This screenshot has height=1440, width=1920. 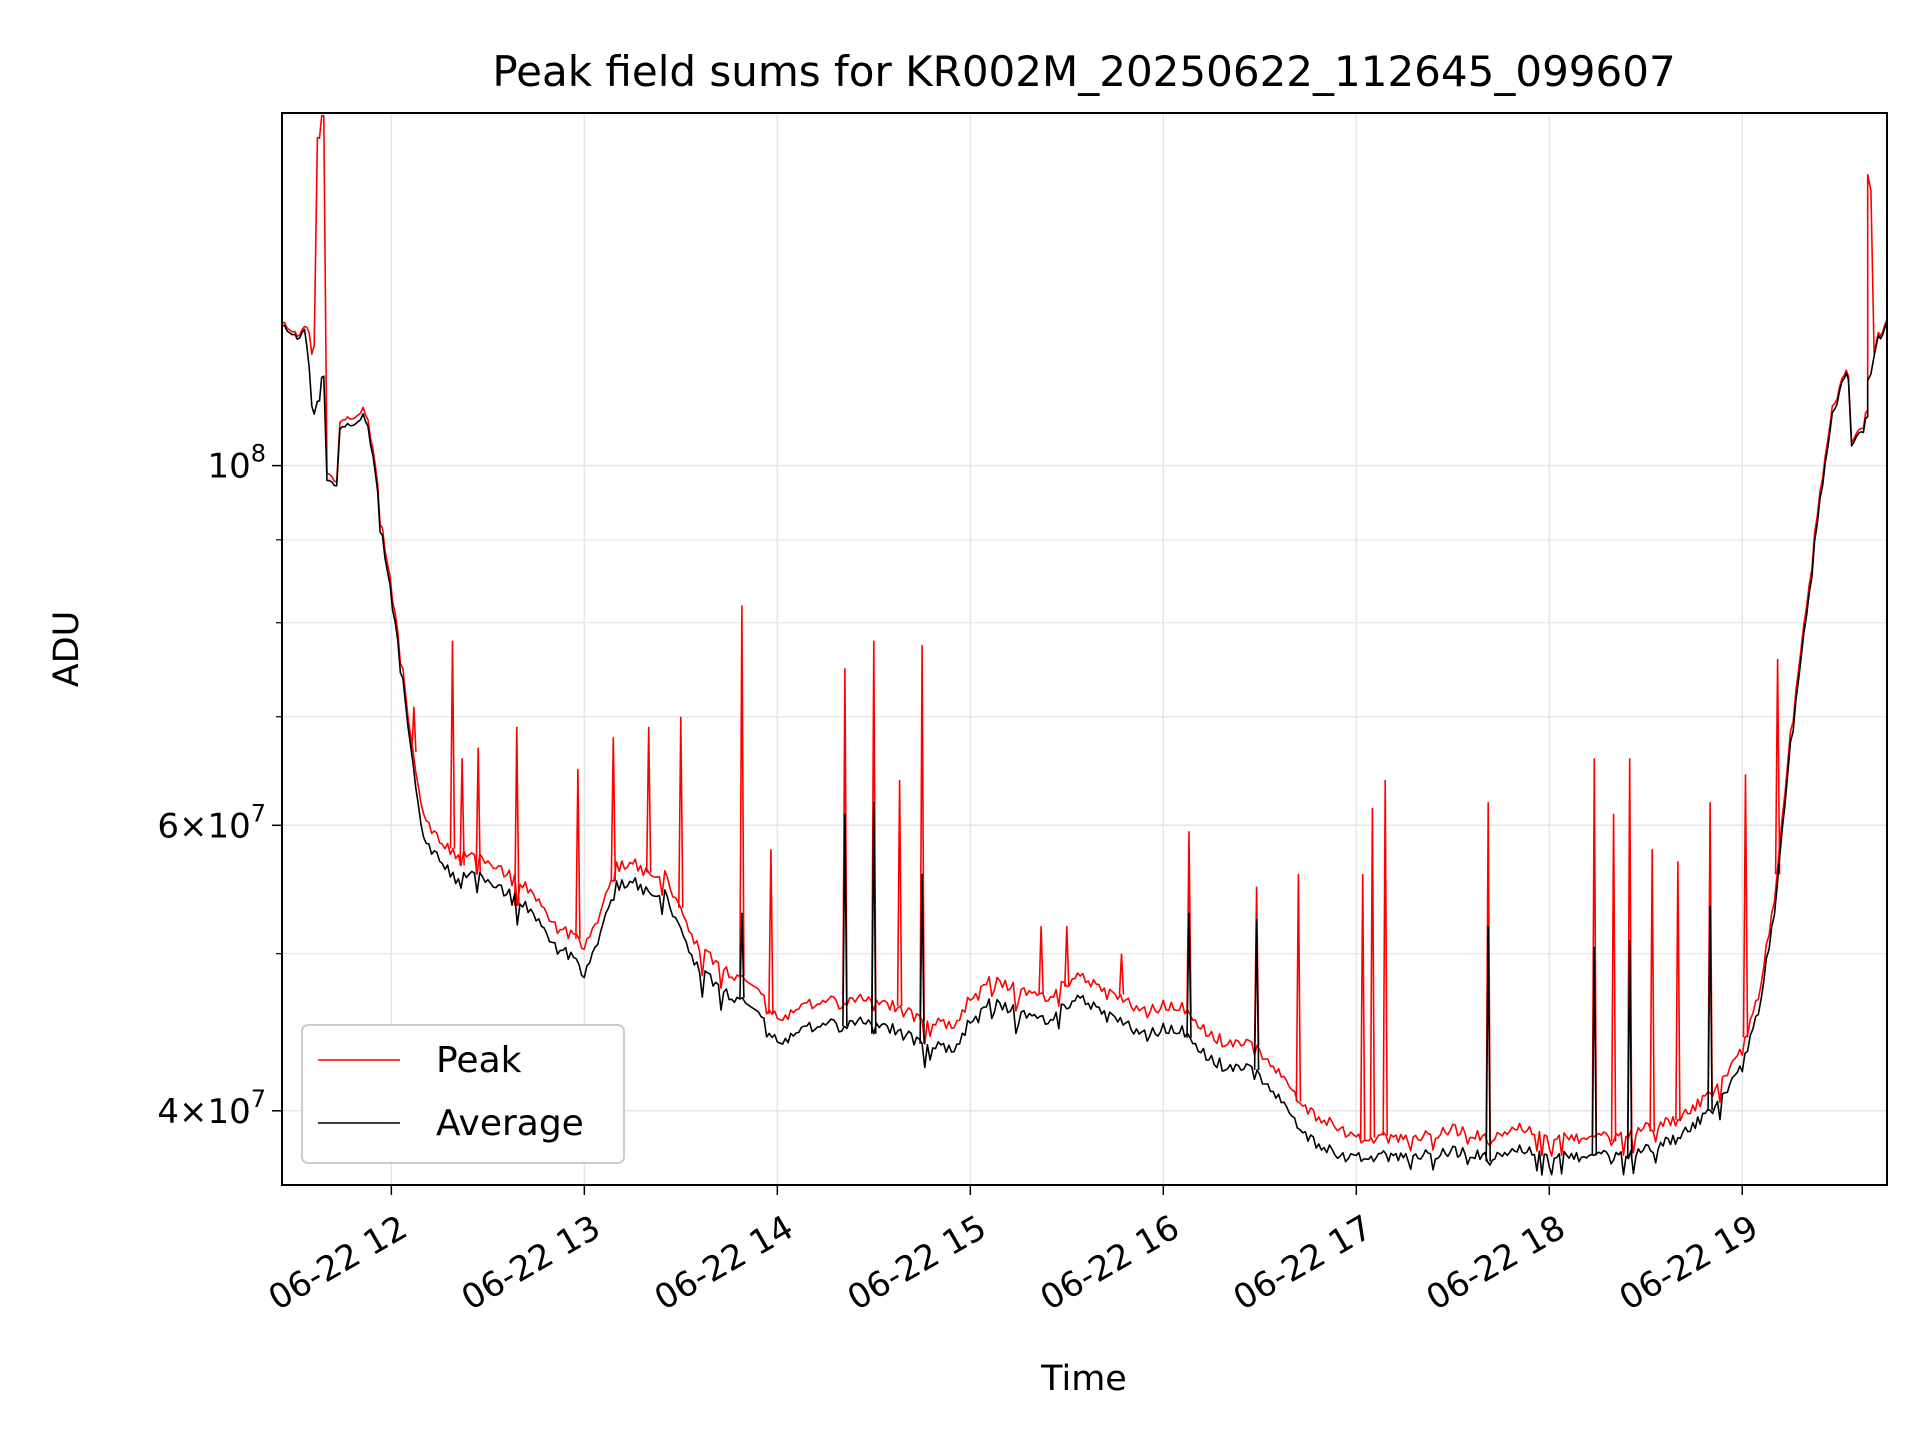 I want to click on legend-label-average: Average, so click(x=510, y=1123).